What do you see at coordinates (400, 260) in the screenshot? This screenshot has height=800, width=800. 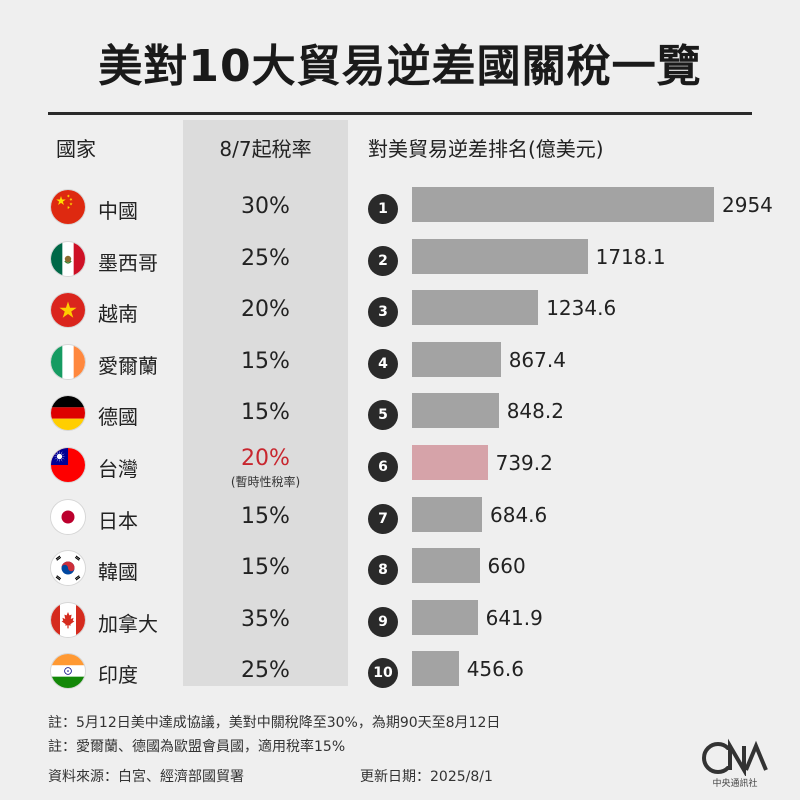 I see `table-row: 墨西哥 25% 2 1718.1` at bounding box center [400, 260].